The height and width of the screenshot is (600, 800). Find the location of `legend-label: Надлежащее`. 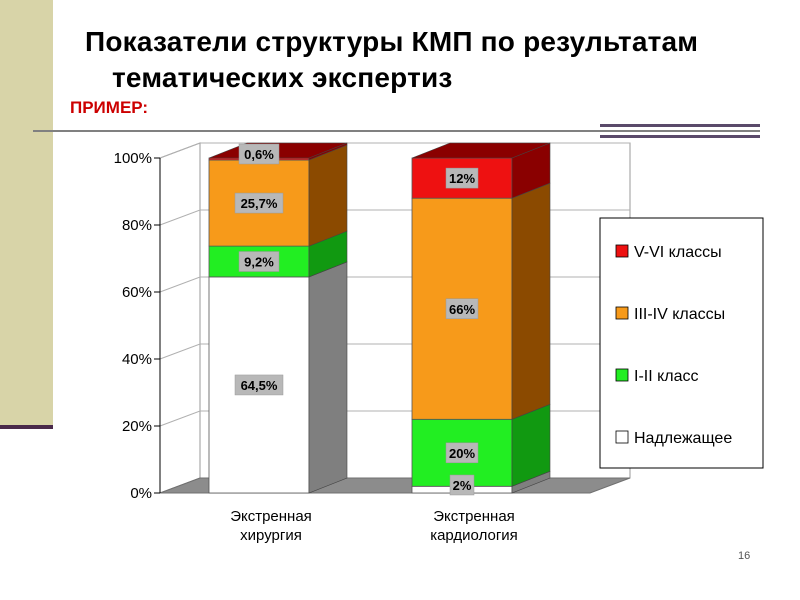

legend-label: Надлежащее is located at coordinates (683, 438).